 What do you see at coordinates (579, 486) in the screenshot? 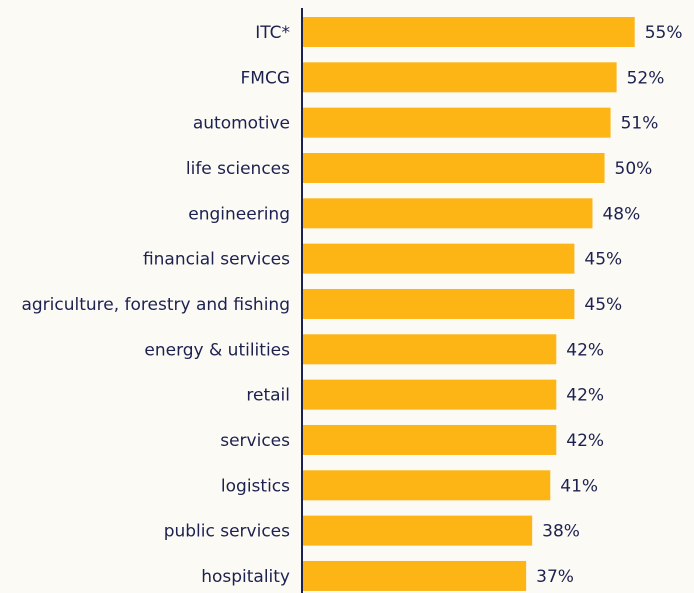
I see `data-label: 41%` at bounding box center [579, 486].